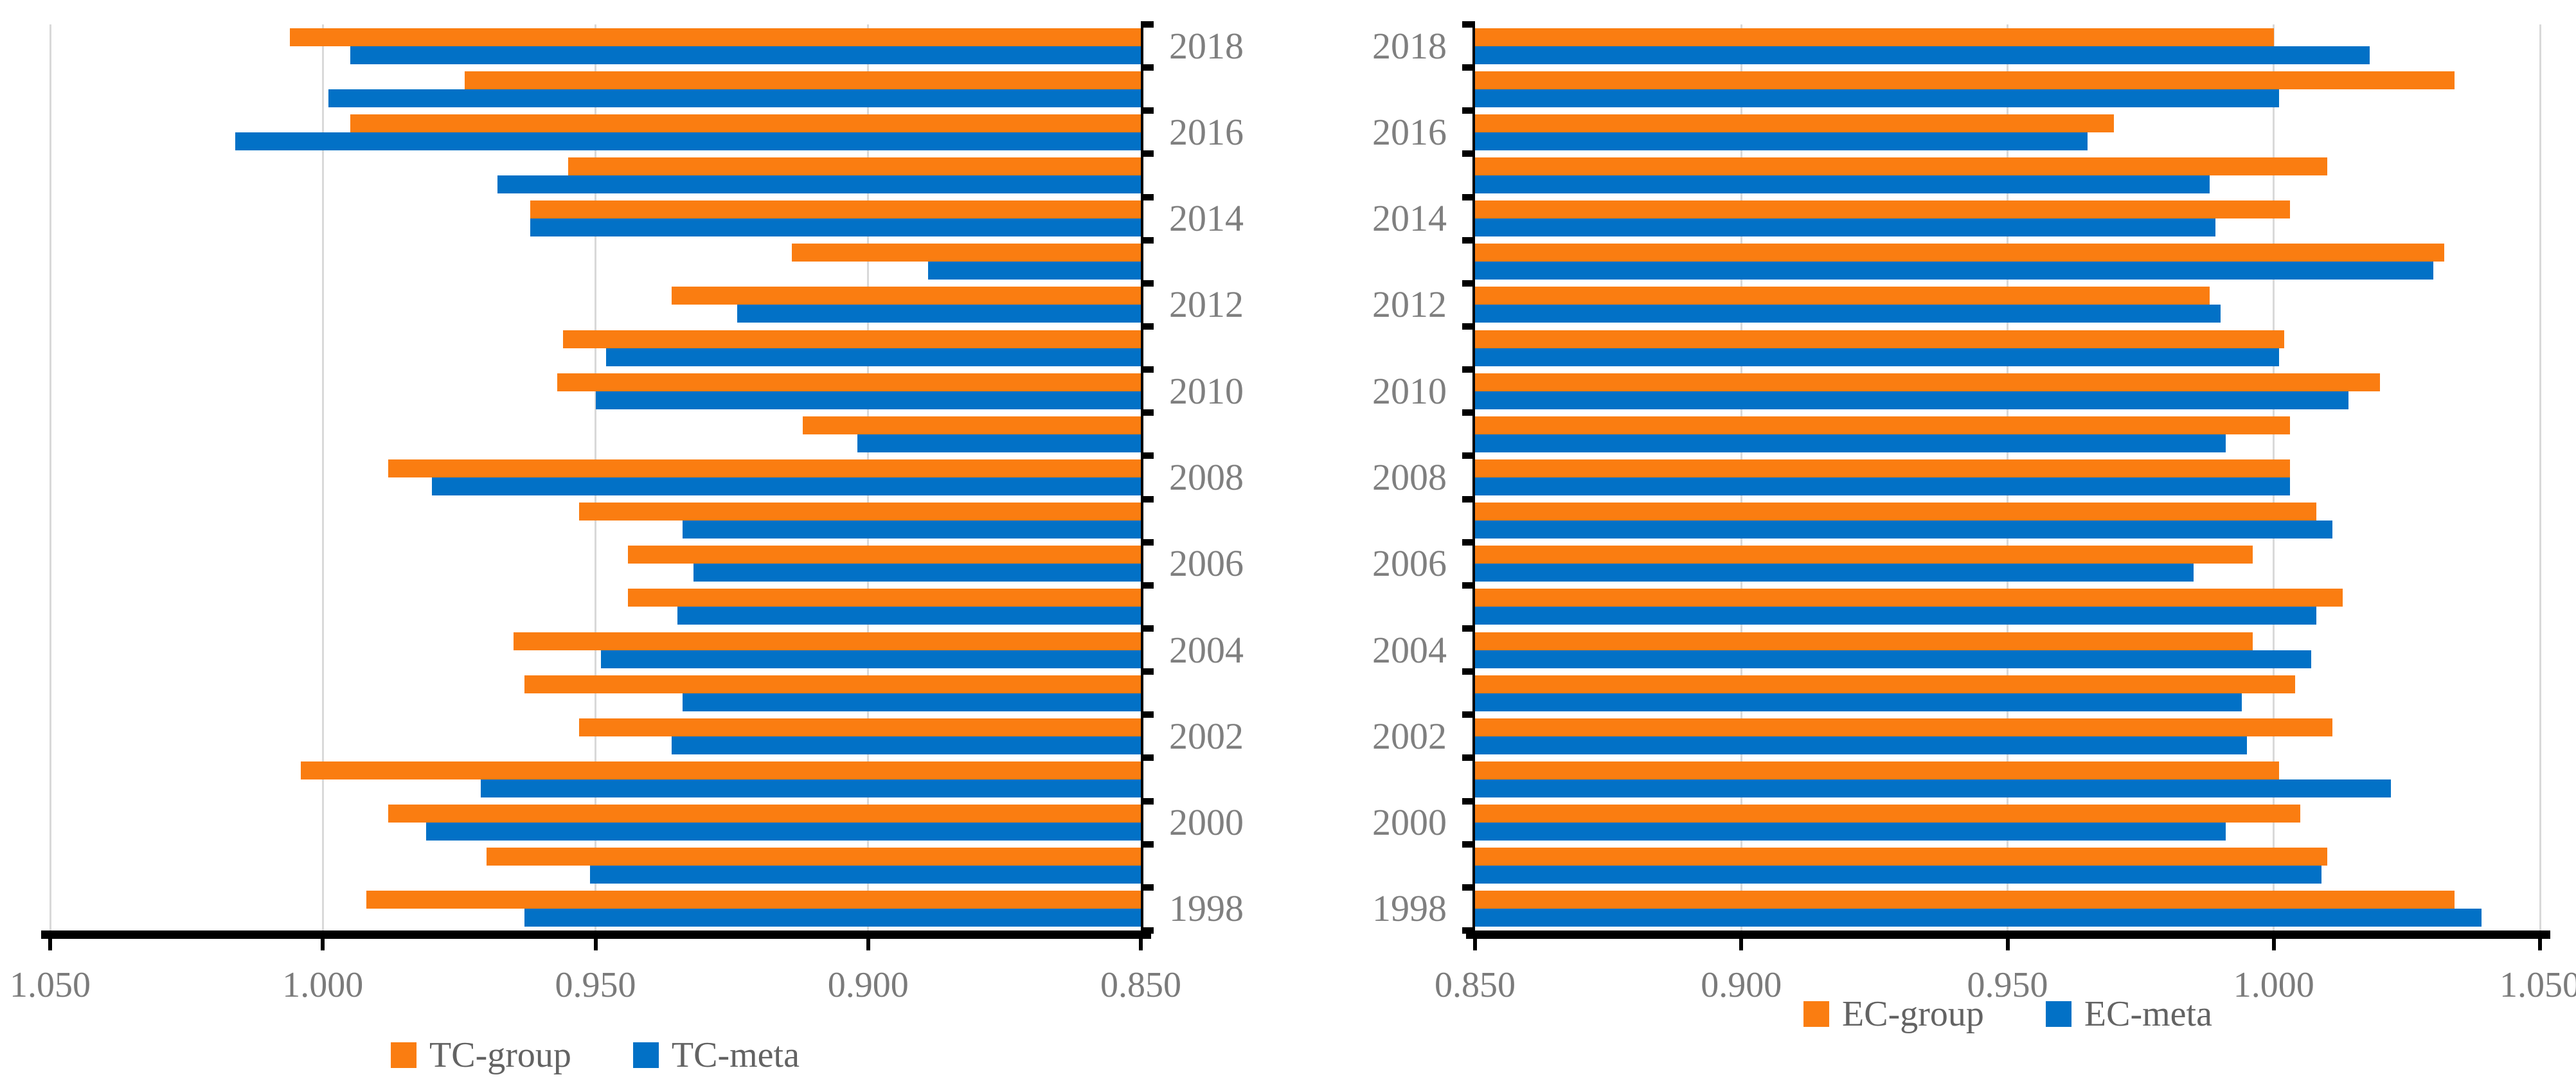 The height and width of the screenshot is (1086, 2576). Describe the element at coordinates (1893, 659) in the screenshot. I see `bar-ec-meta-2004` at that location.